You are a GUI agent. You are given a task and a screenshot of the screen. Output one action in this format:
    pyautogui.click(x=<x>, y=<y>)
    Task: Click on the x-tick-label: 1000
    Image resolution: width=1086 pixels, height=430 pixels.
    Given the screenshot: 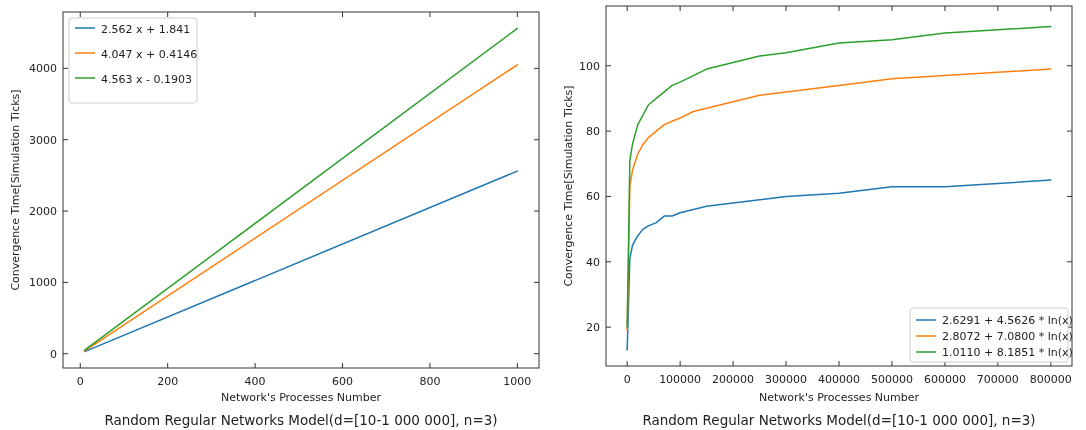 What is the action you would take?
    pyautogui.click(x=517, y=381)
    